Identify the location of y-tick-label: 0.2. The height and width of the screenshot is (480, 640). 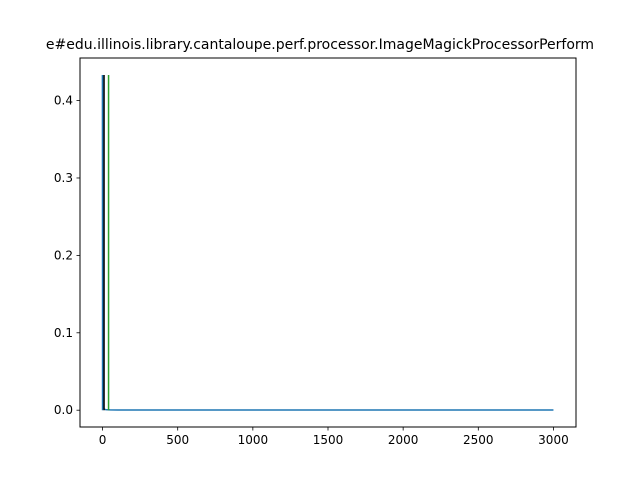
(63, 255).